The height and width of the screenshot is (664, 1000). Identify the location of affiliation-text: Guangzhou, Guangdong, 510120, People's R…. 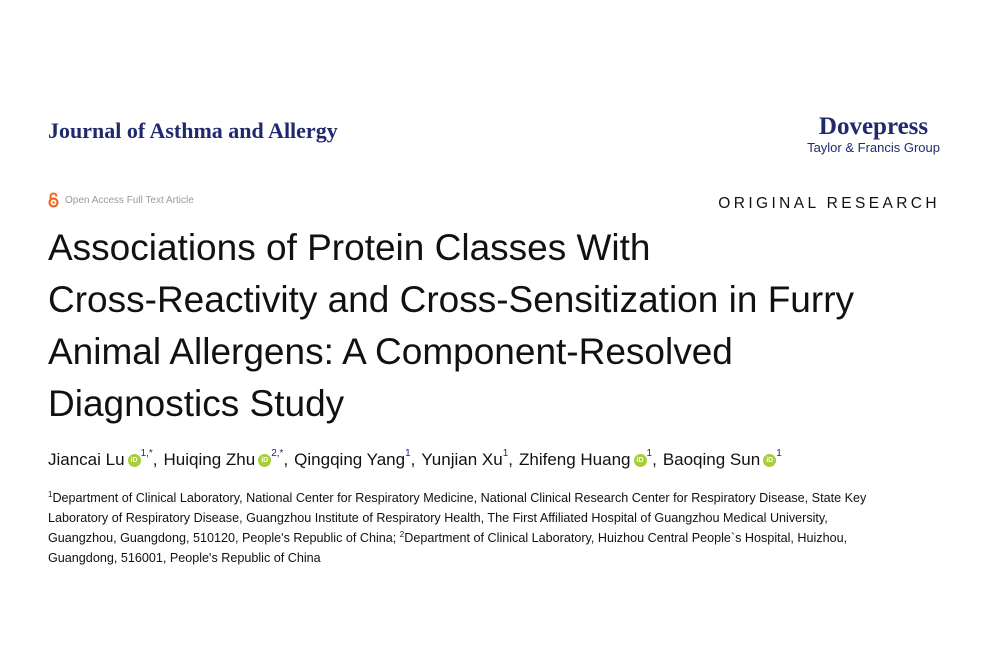
(224, 538).